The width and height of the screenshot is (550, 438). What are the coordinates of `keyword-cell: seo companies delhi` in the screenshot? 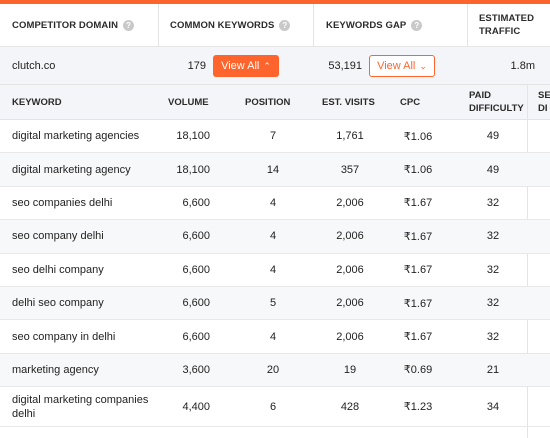 It's located at (62, 202).